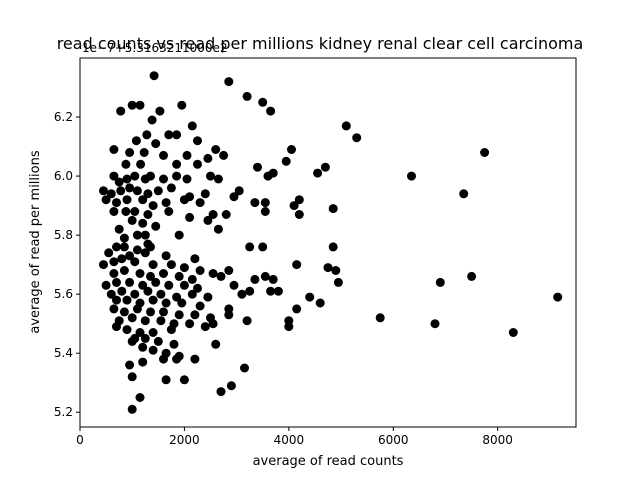 This screenshot has height=480, width=640. Describe the element at coordinates (63, 294) in the screenshot. I see `y-tick-label: 5.6` at that location.